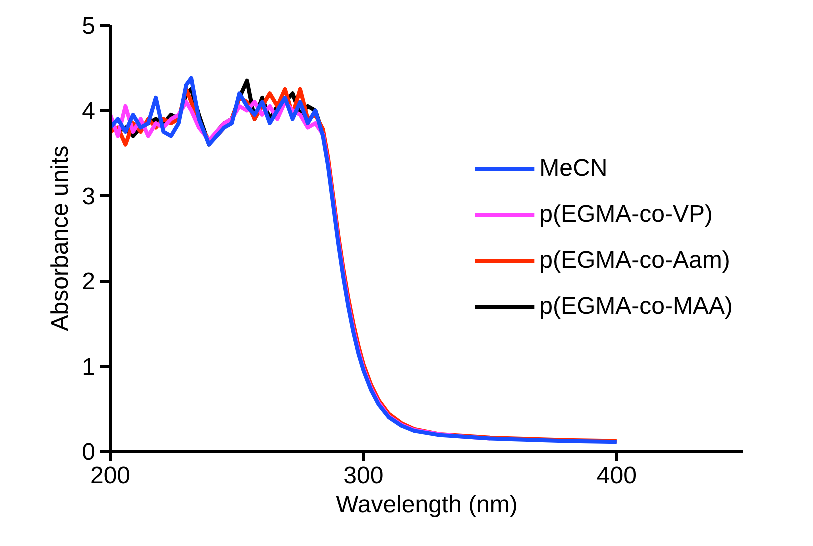  I want to click on y-tick-label: 2, so click(89, 282).